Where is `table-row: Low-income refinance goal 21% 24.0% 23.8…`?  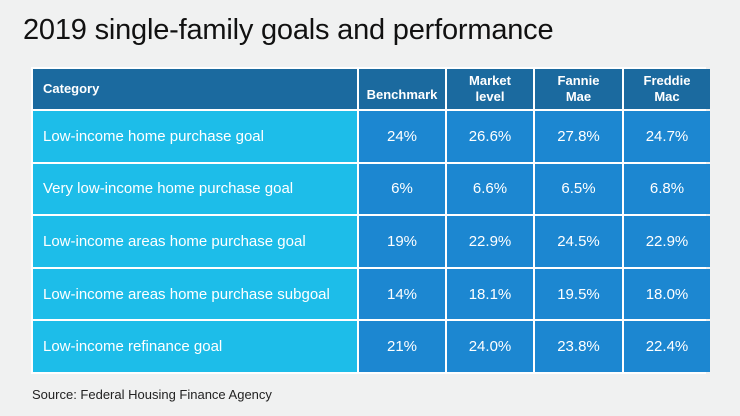
table-row: Low-income refinance goal 21% 24.0% 23.8… is located at coordinates (371, 346).